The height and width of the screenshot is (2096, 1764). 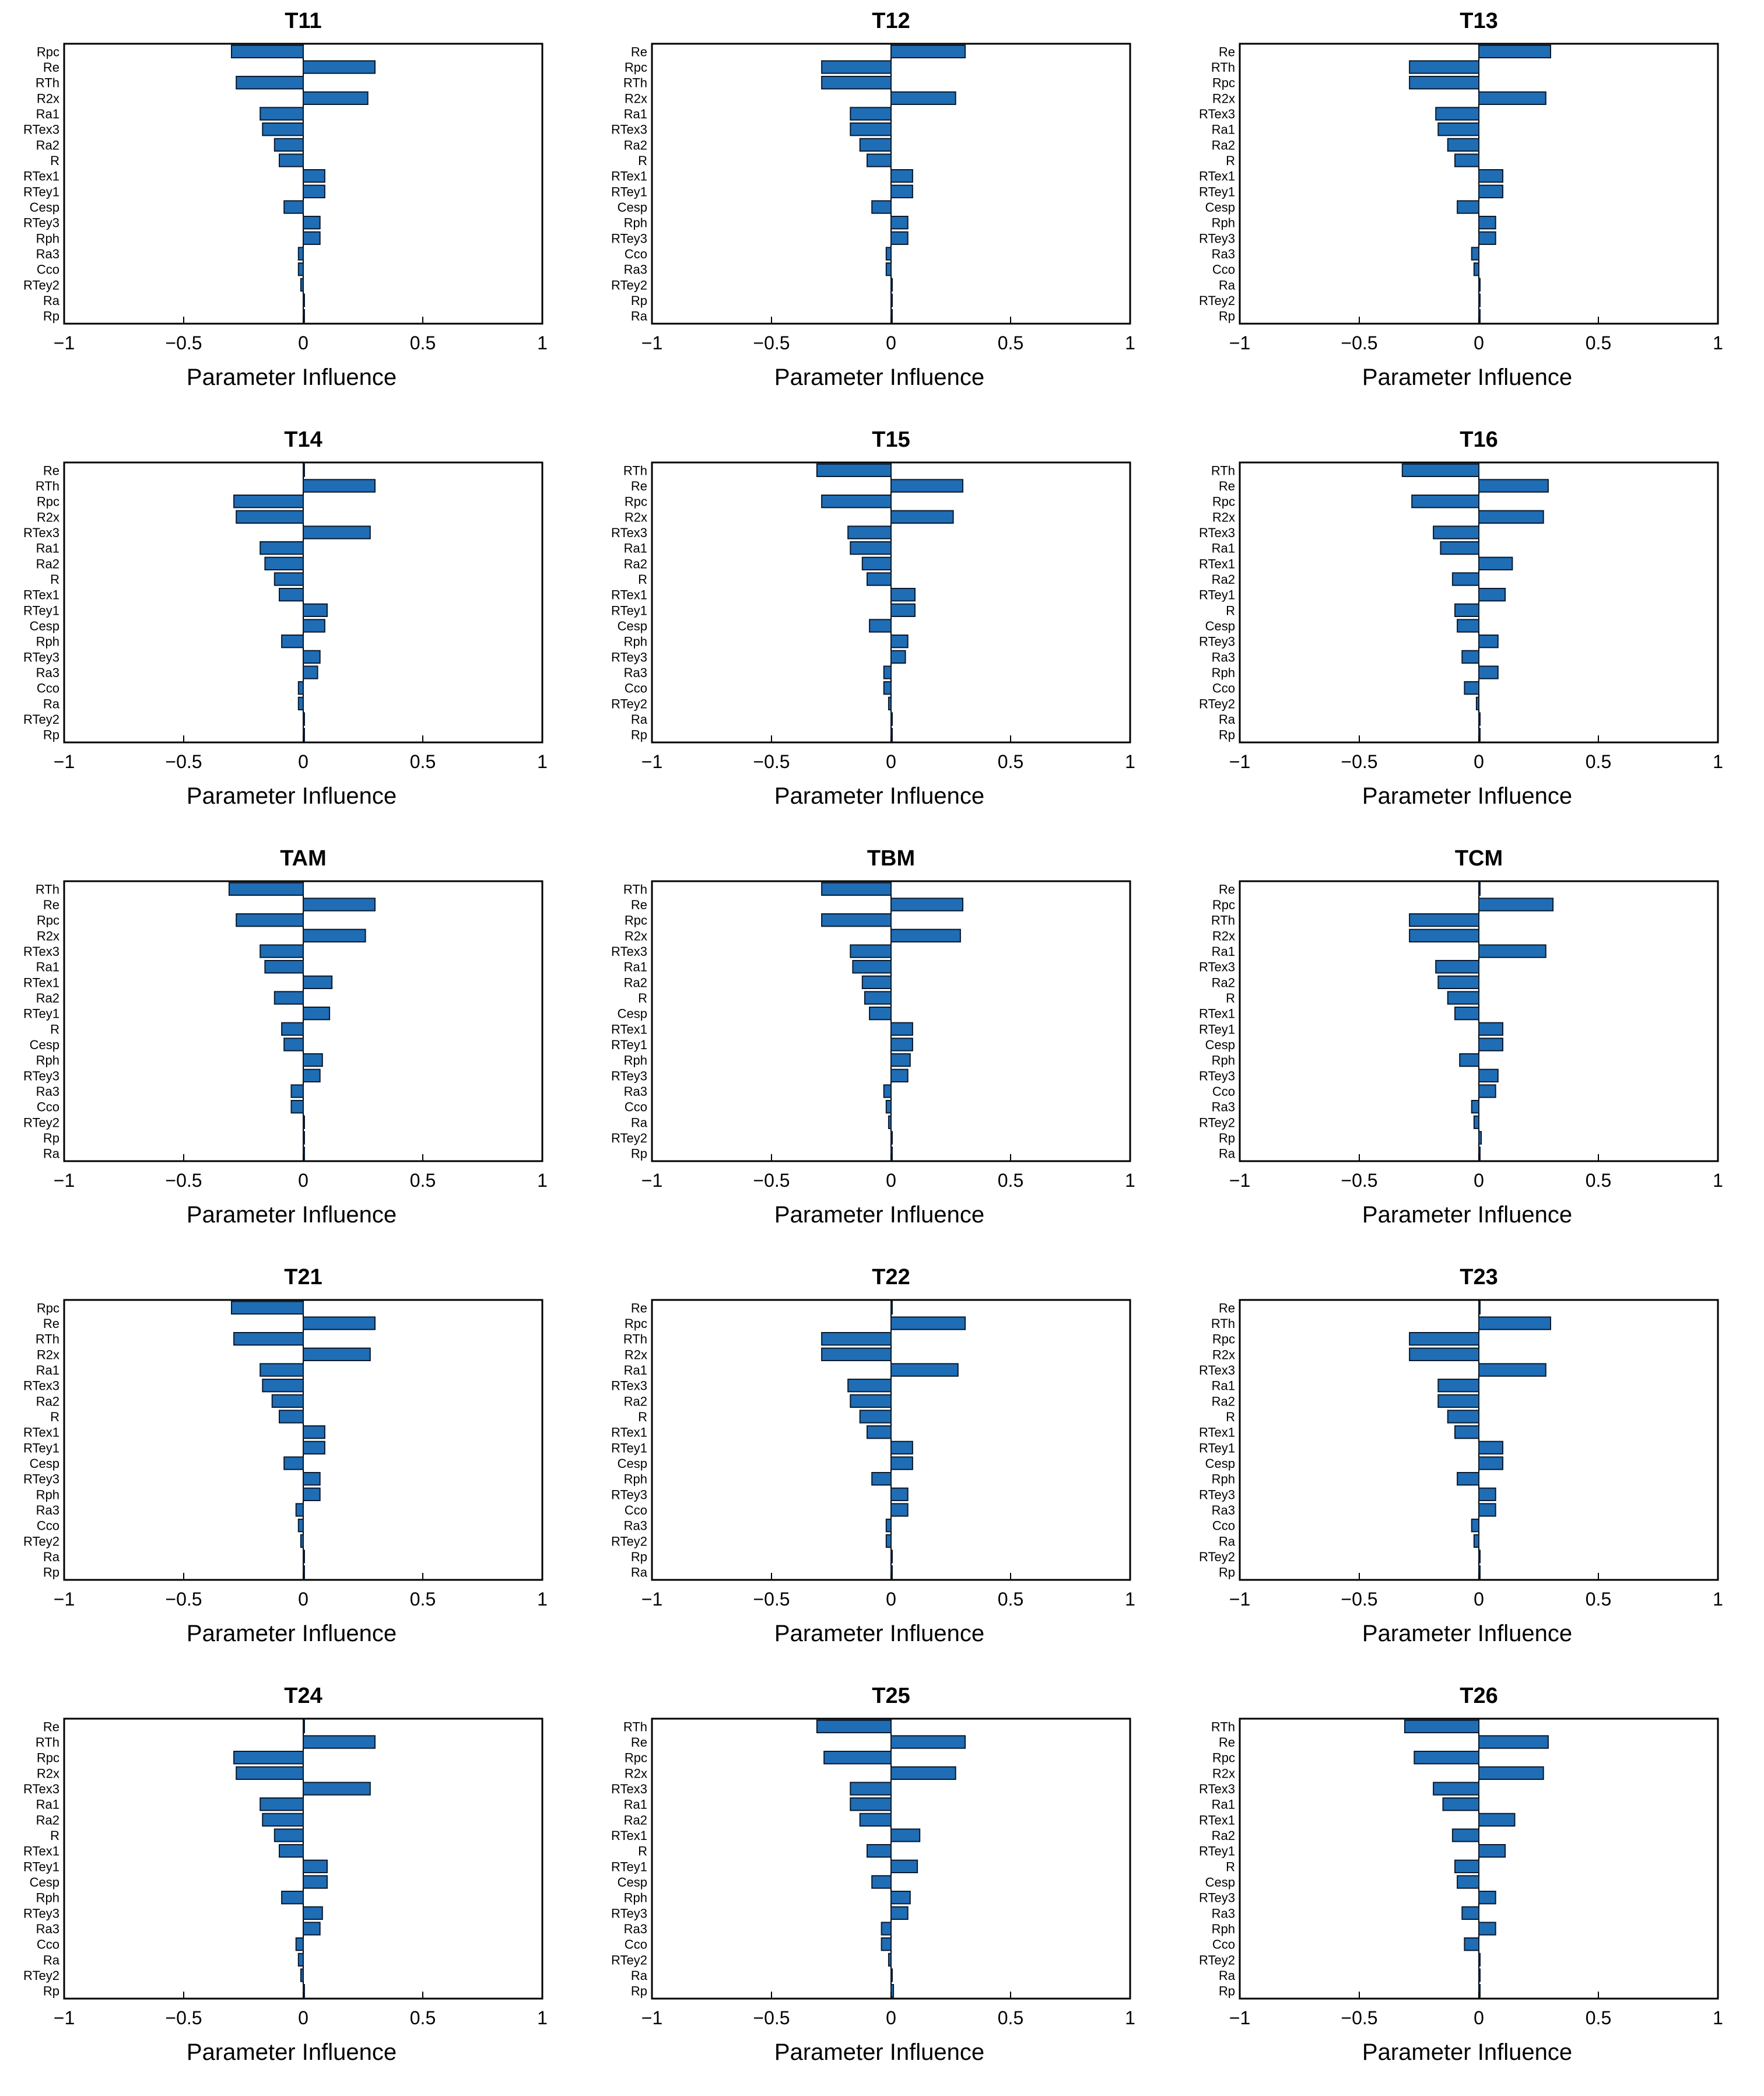 I want to click on bar-rtey3, so click(x=900, y=238).